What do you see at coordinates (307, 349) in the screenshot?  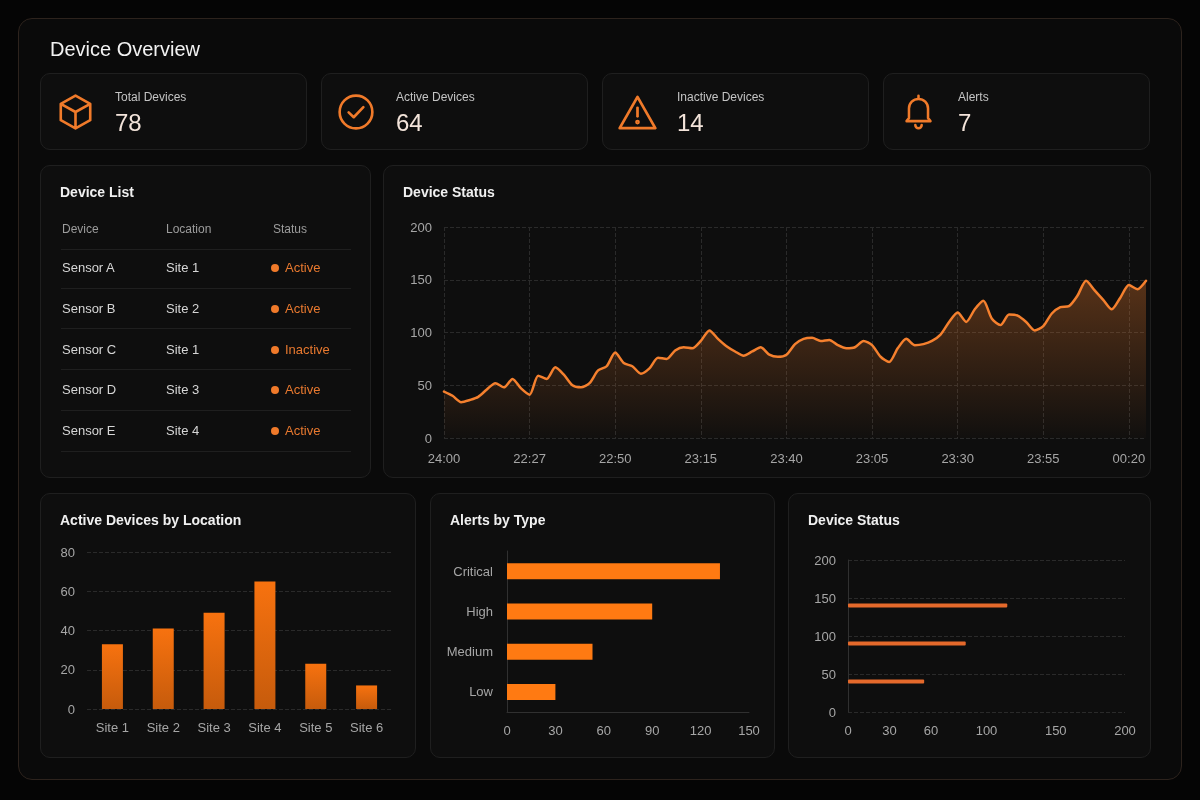 I see `text: Inactive` at bounding box center [307, 349].